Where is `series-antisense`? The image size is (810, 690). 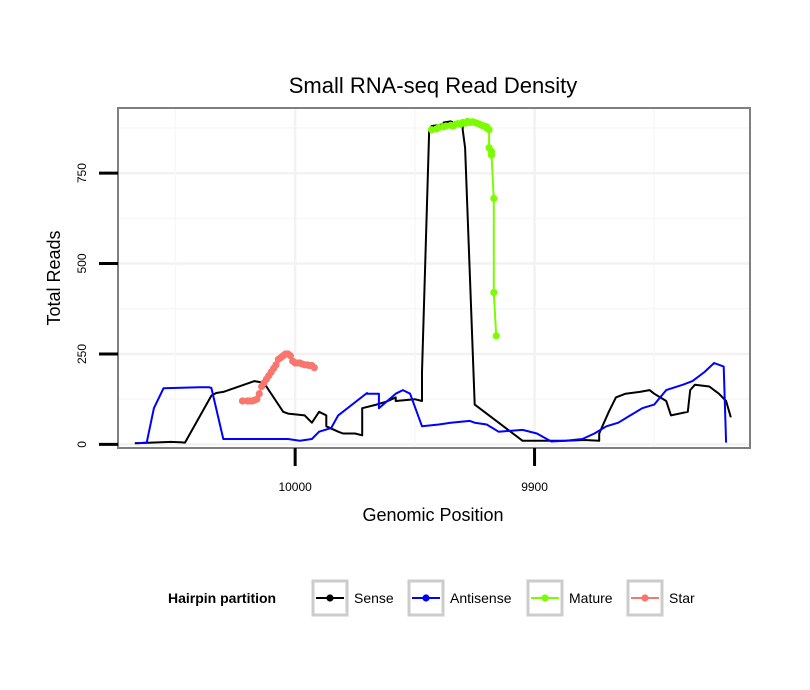 series-antisense is located at coordinates (432, 403).